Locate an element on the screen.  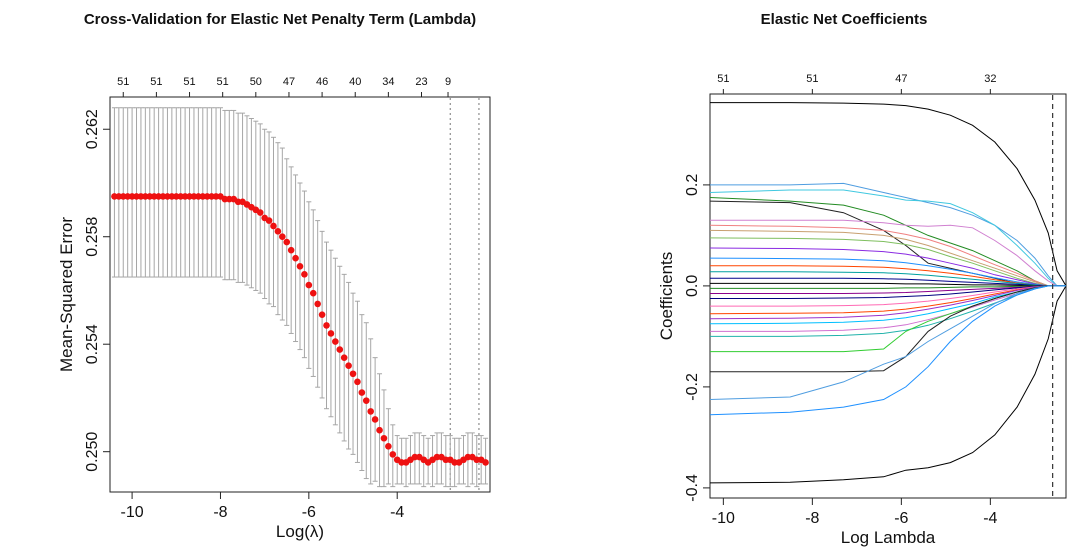
x-axis-title: Log(λ) is located at coordinates (300, 531).